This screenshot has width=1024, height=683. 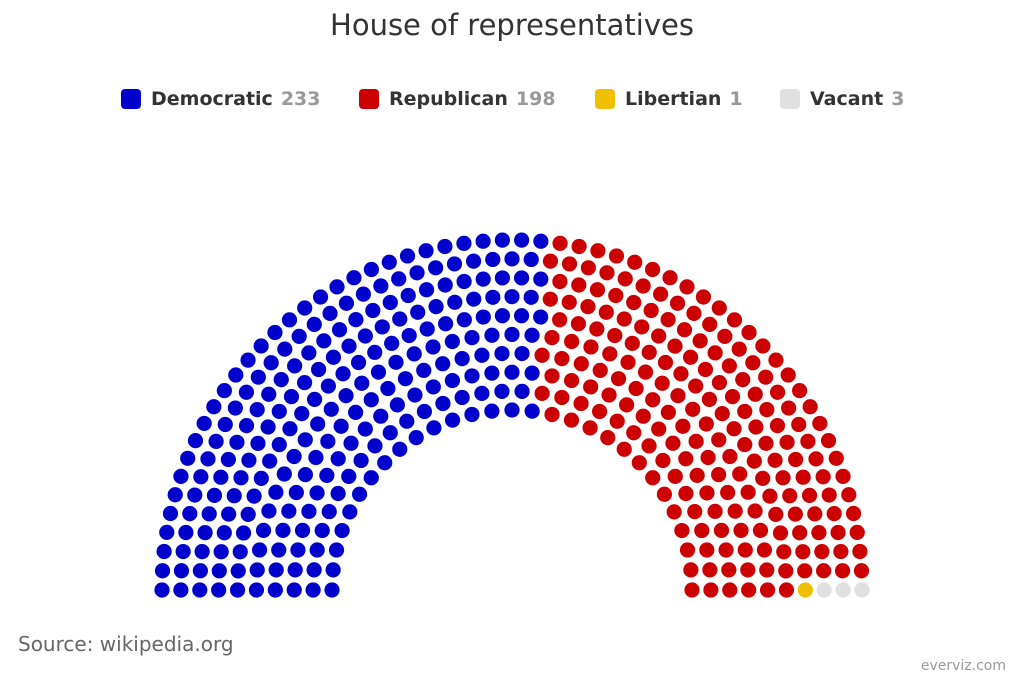 I want to click on legend-item-libertian: Libertian 1, so click(x=669, y=99).